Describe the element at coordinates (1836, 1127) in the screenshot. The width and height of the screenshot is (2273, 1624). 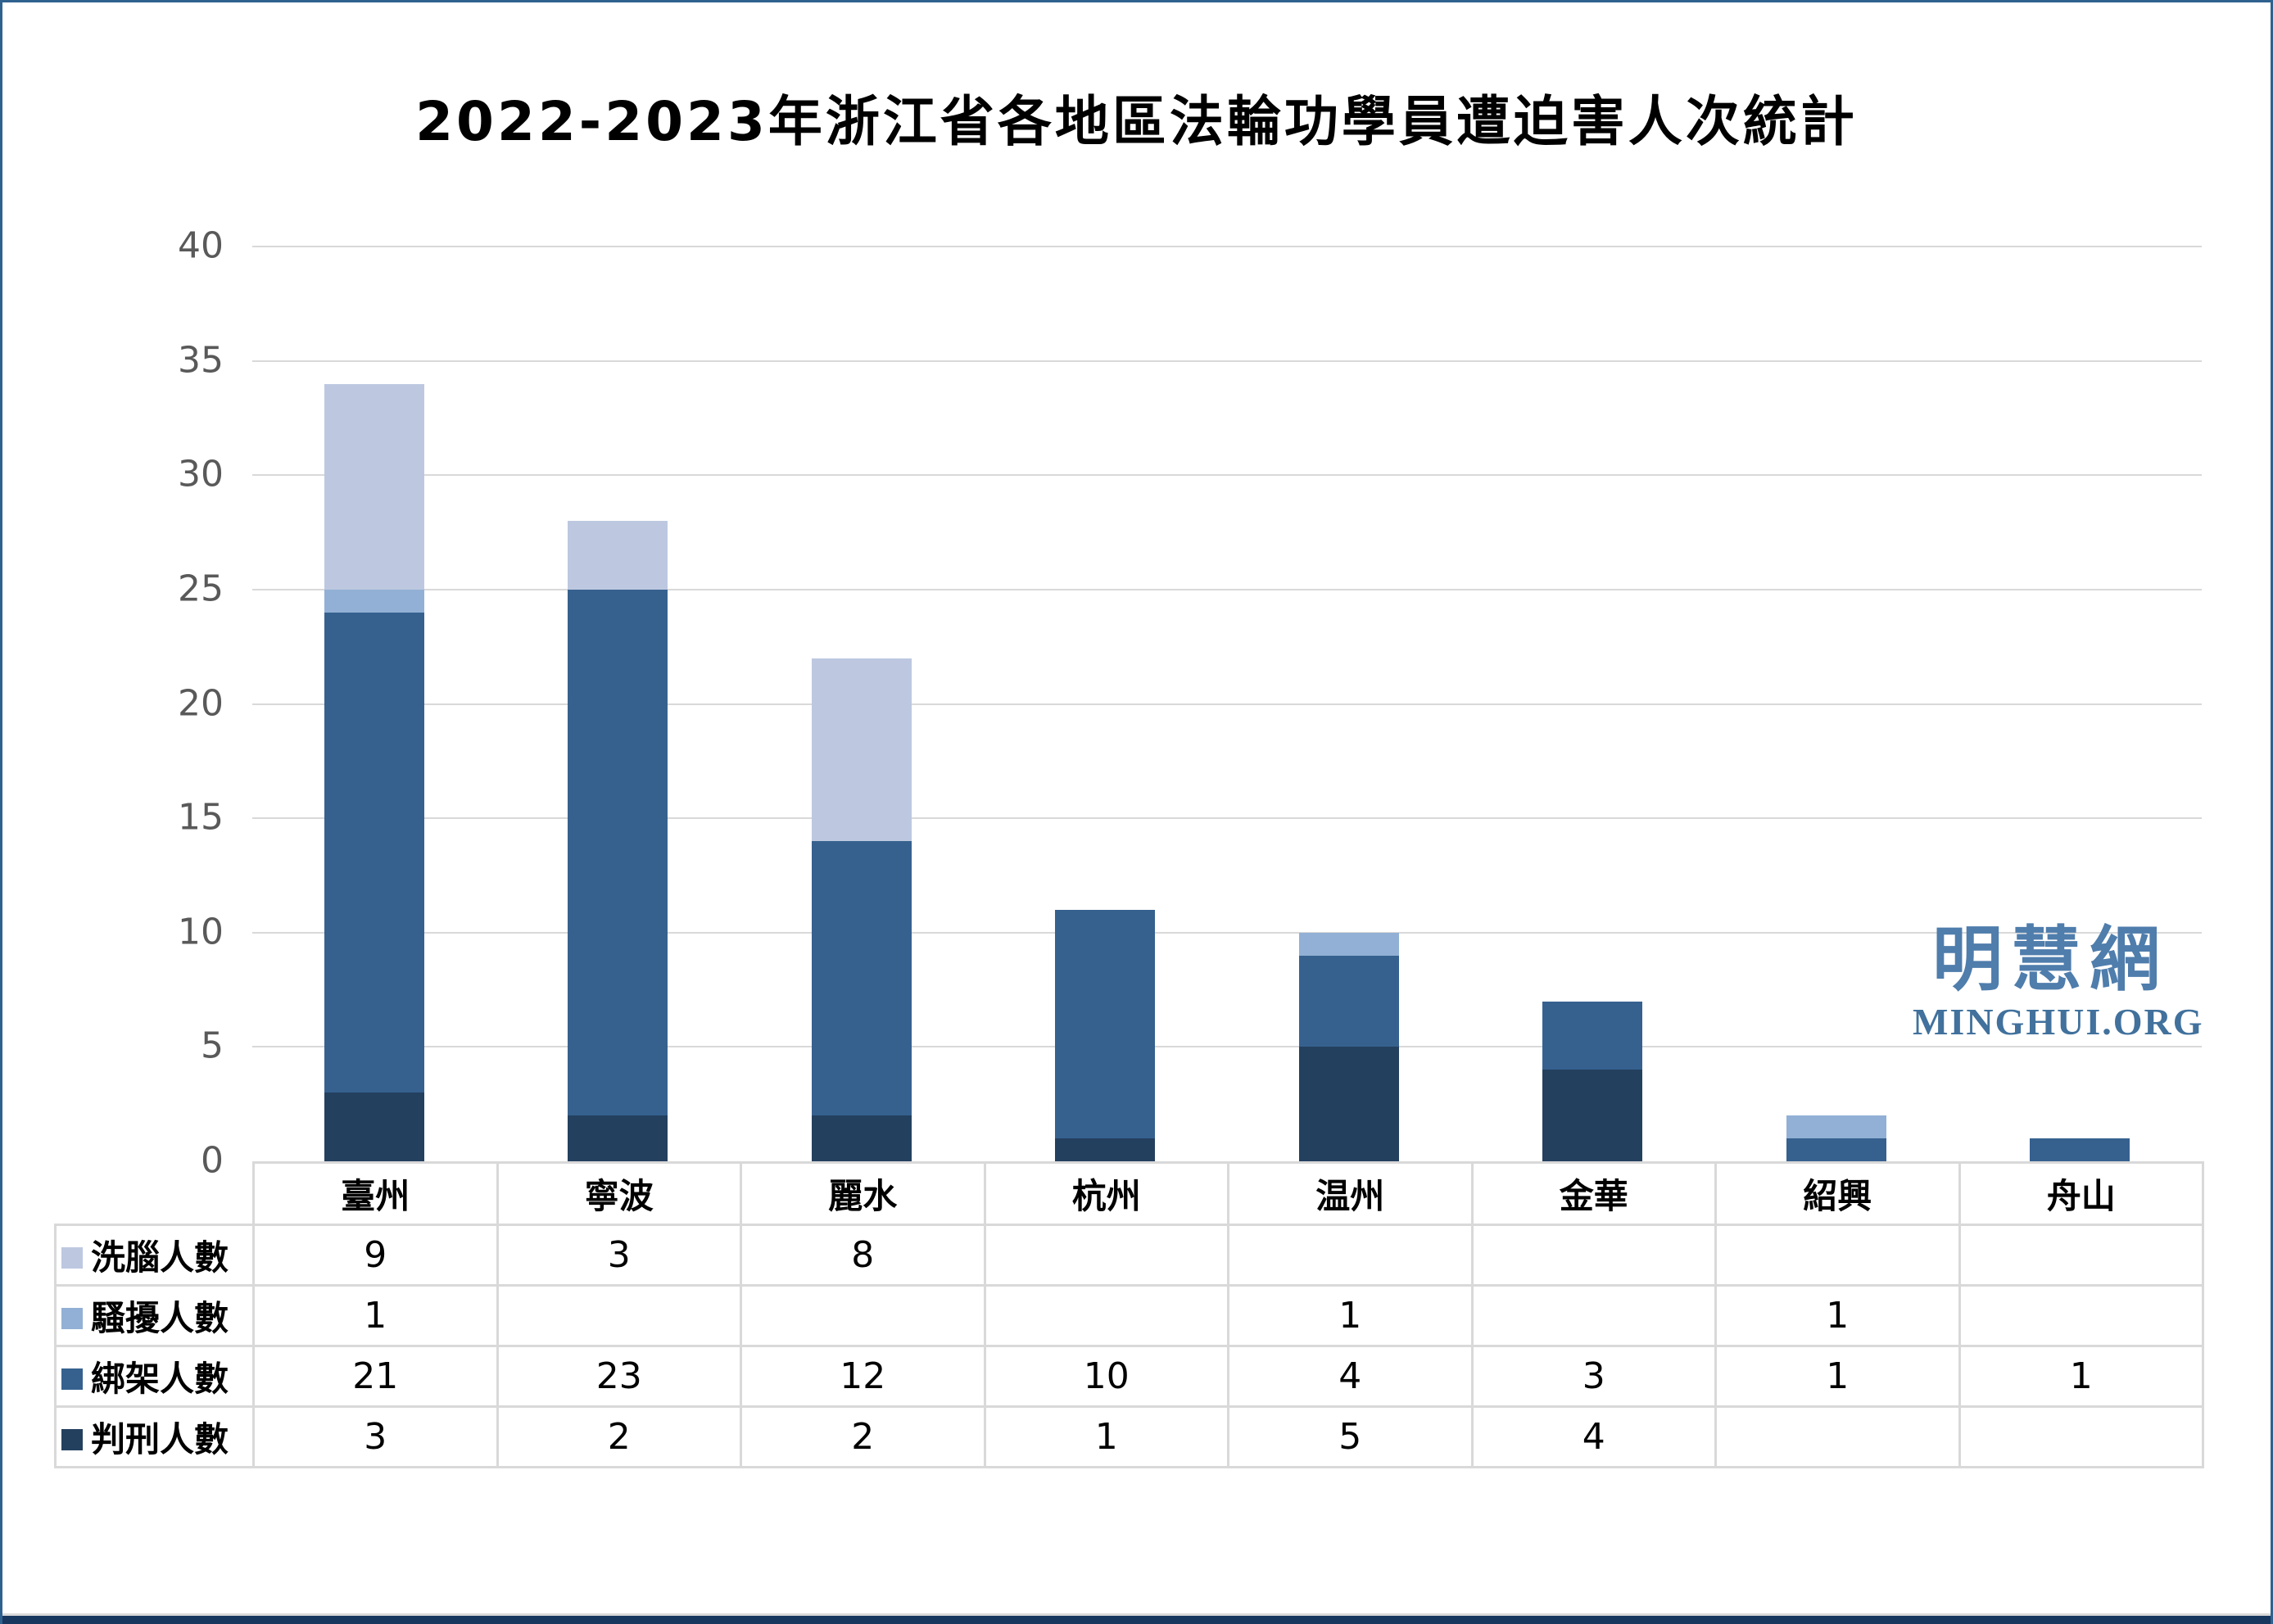
I see `bar-segment-騷擾人數-紹興` at that location.